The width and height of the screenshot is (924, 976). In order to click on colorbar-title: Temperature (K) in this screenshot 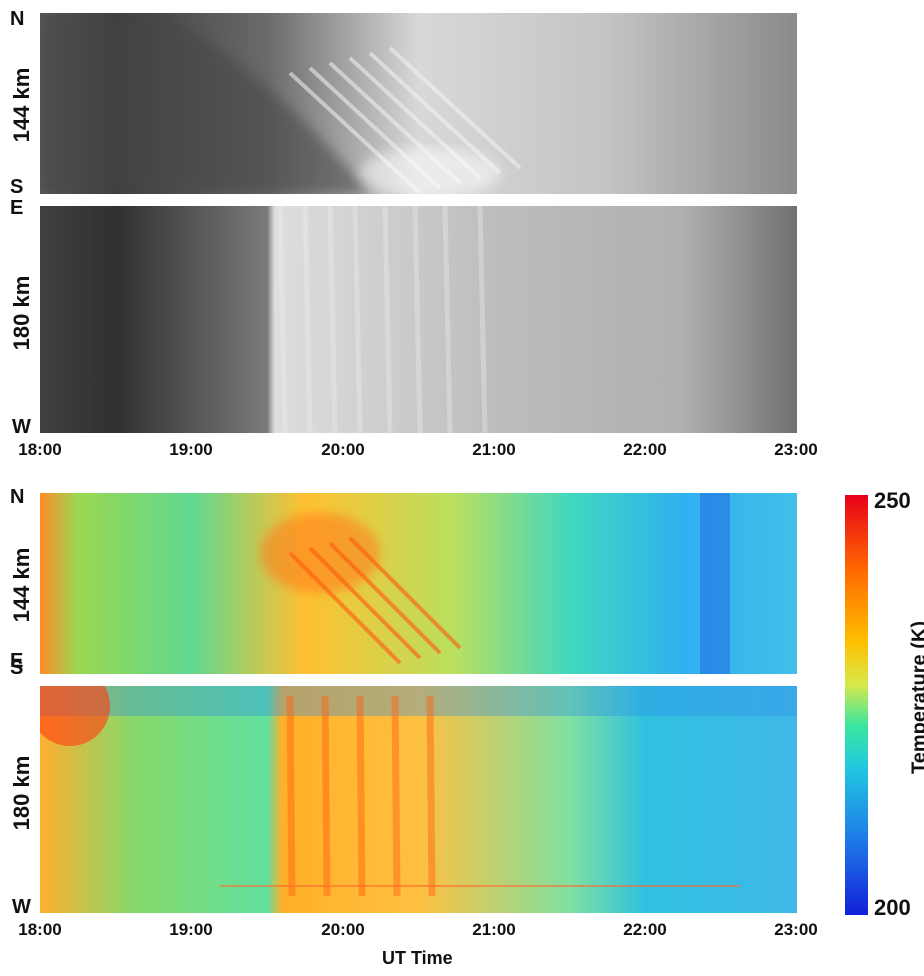, I will do `click(916, 697)`.